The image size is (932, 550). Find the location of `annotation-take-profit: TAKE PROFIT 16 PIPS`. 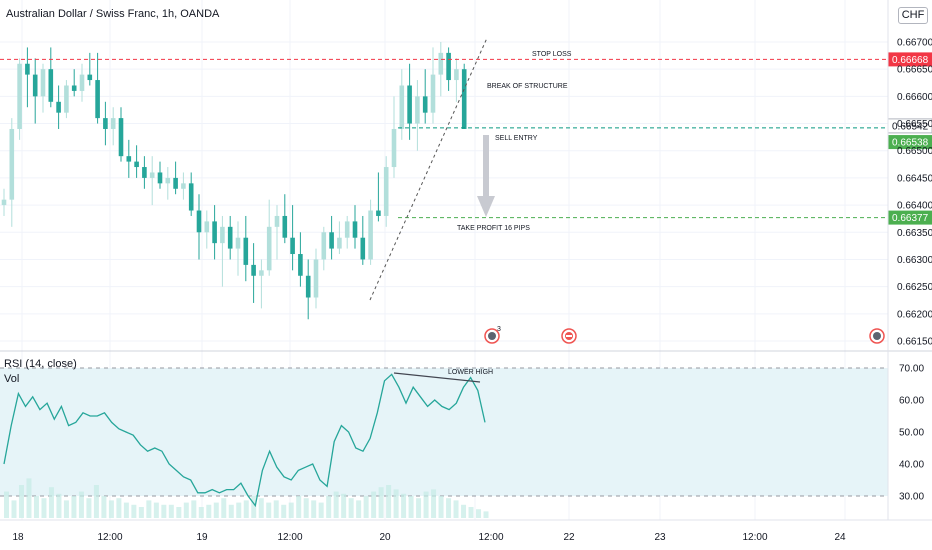

annotation-take-profit: TAKE PROFIT 16 PIPS is located at coordinates (493, 228).